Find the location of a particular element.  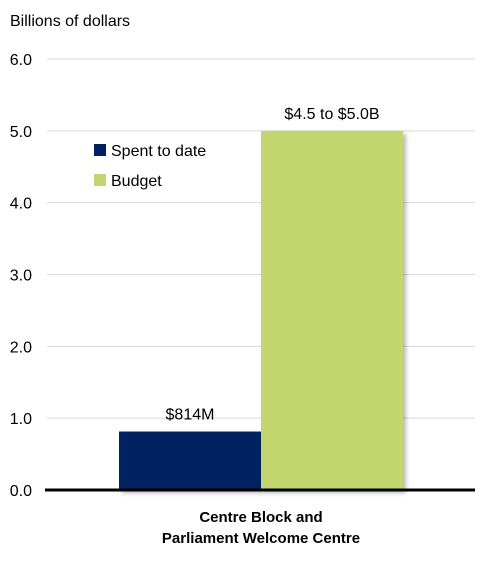

category-label-line-2: Parliament Welcome Centre is located at coordinates (261, 538).